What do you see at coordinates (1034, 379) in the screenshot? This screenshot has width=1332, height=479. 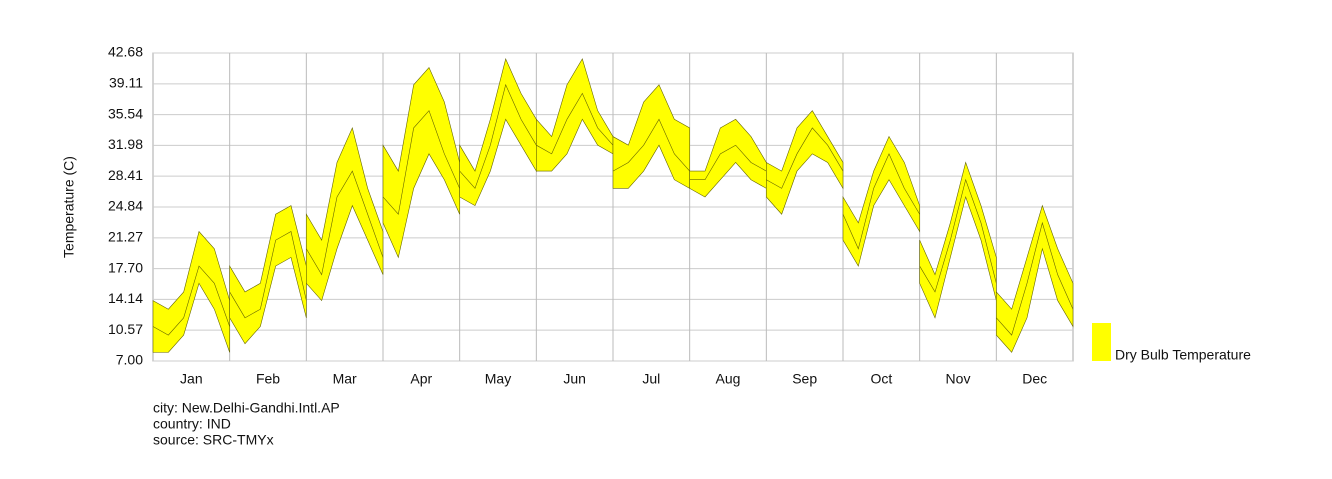 I see `x-tick-label: Dec` at bounding box center [1034, 379].